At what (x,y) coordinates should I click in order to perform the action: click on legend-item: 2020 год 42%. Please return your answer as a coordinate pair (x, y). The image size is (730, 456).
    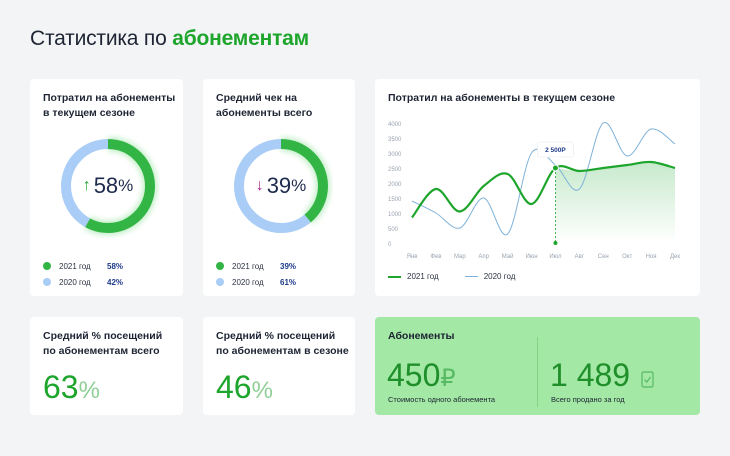
    Looking at the image, I should click on (83, 282).